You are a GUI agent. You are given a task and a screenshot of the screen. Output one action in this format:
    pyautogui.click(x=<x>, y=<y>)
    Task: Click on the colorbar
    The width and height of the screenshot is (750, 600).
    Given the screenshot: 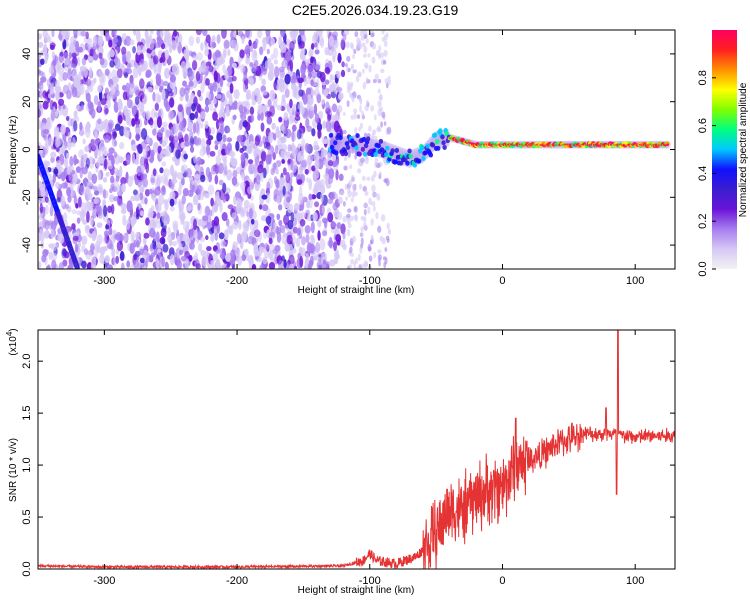 What is the action you would take?
    pyautogui.click(x=724, y=149)
    